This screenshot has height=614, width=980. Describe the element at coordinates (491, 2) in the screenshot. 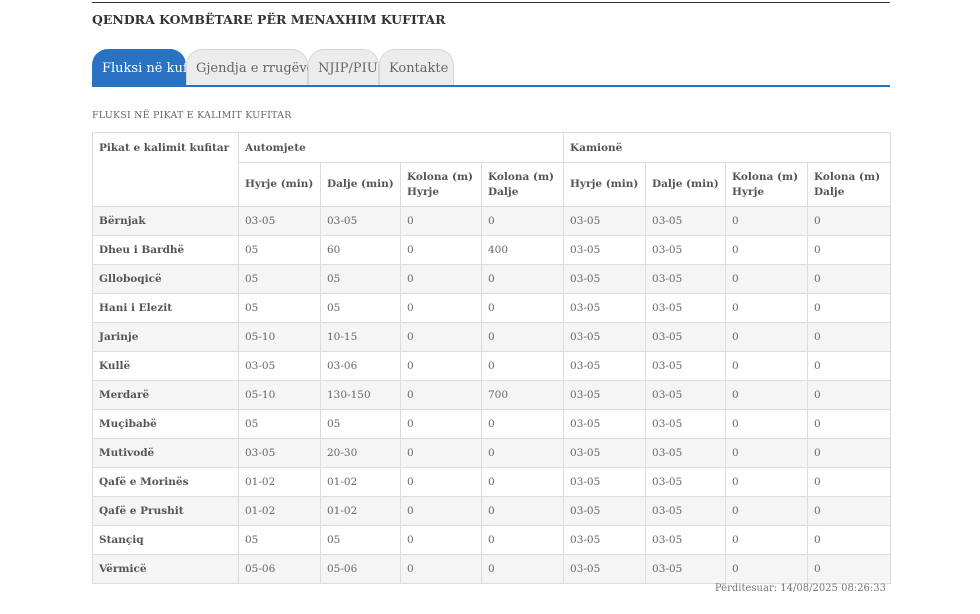

I see `top-divider` at that location.